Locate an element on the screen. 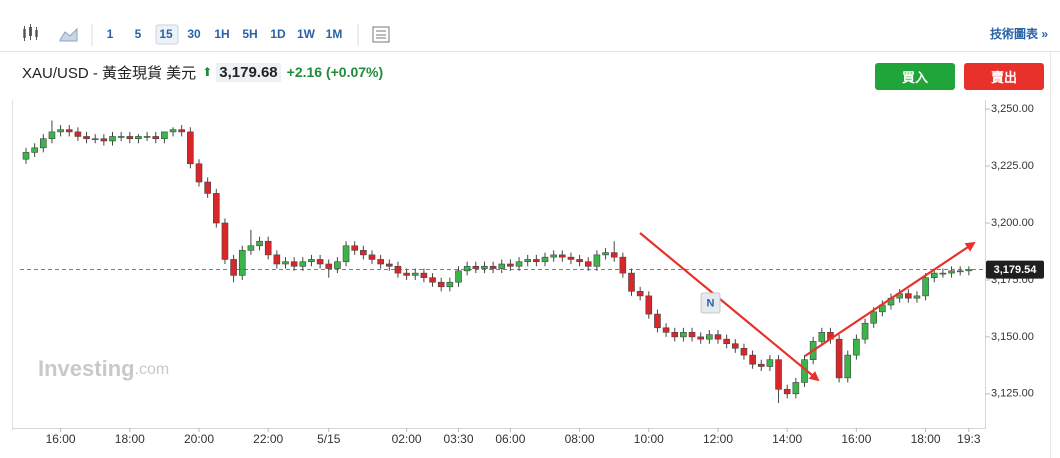 This screenshot has height=458, width=1060. candle-icon is located at coordinates (30, 32).